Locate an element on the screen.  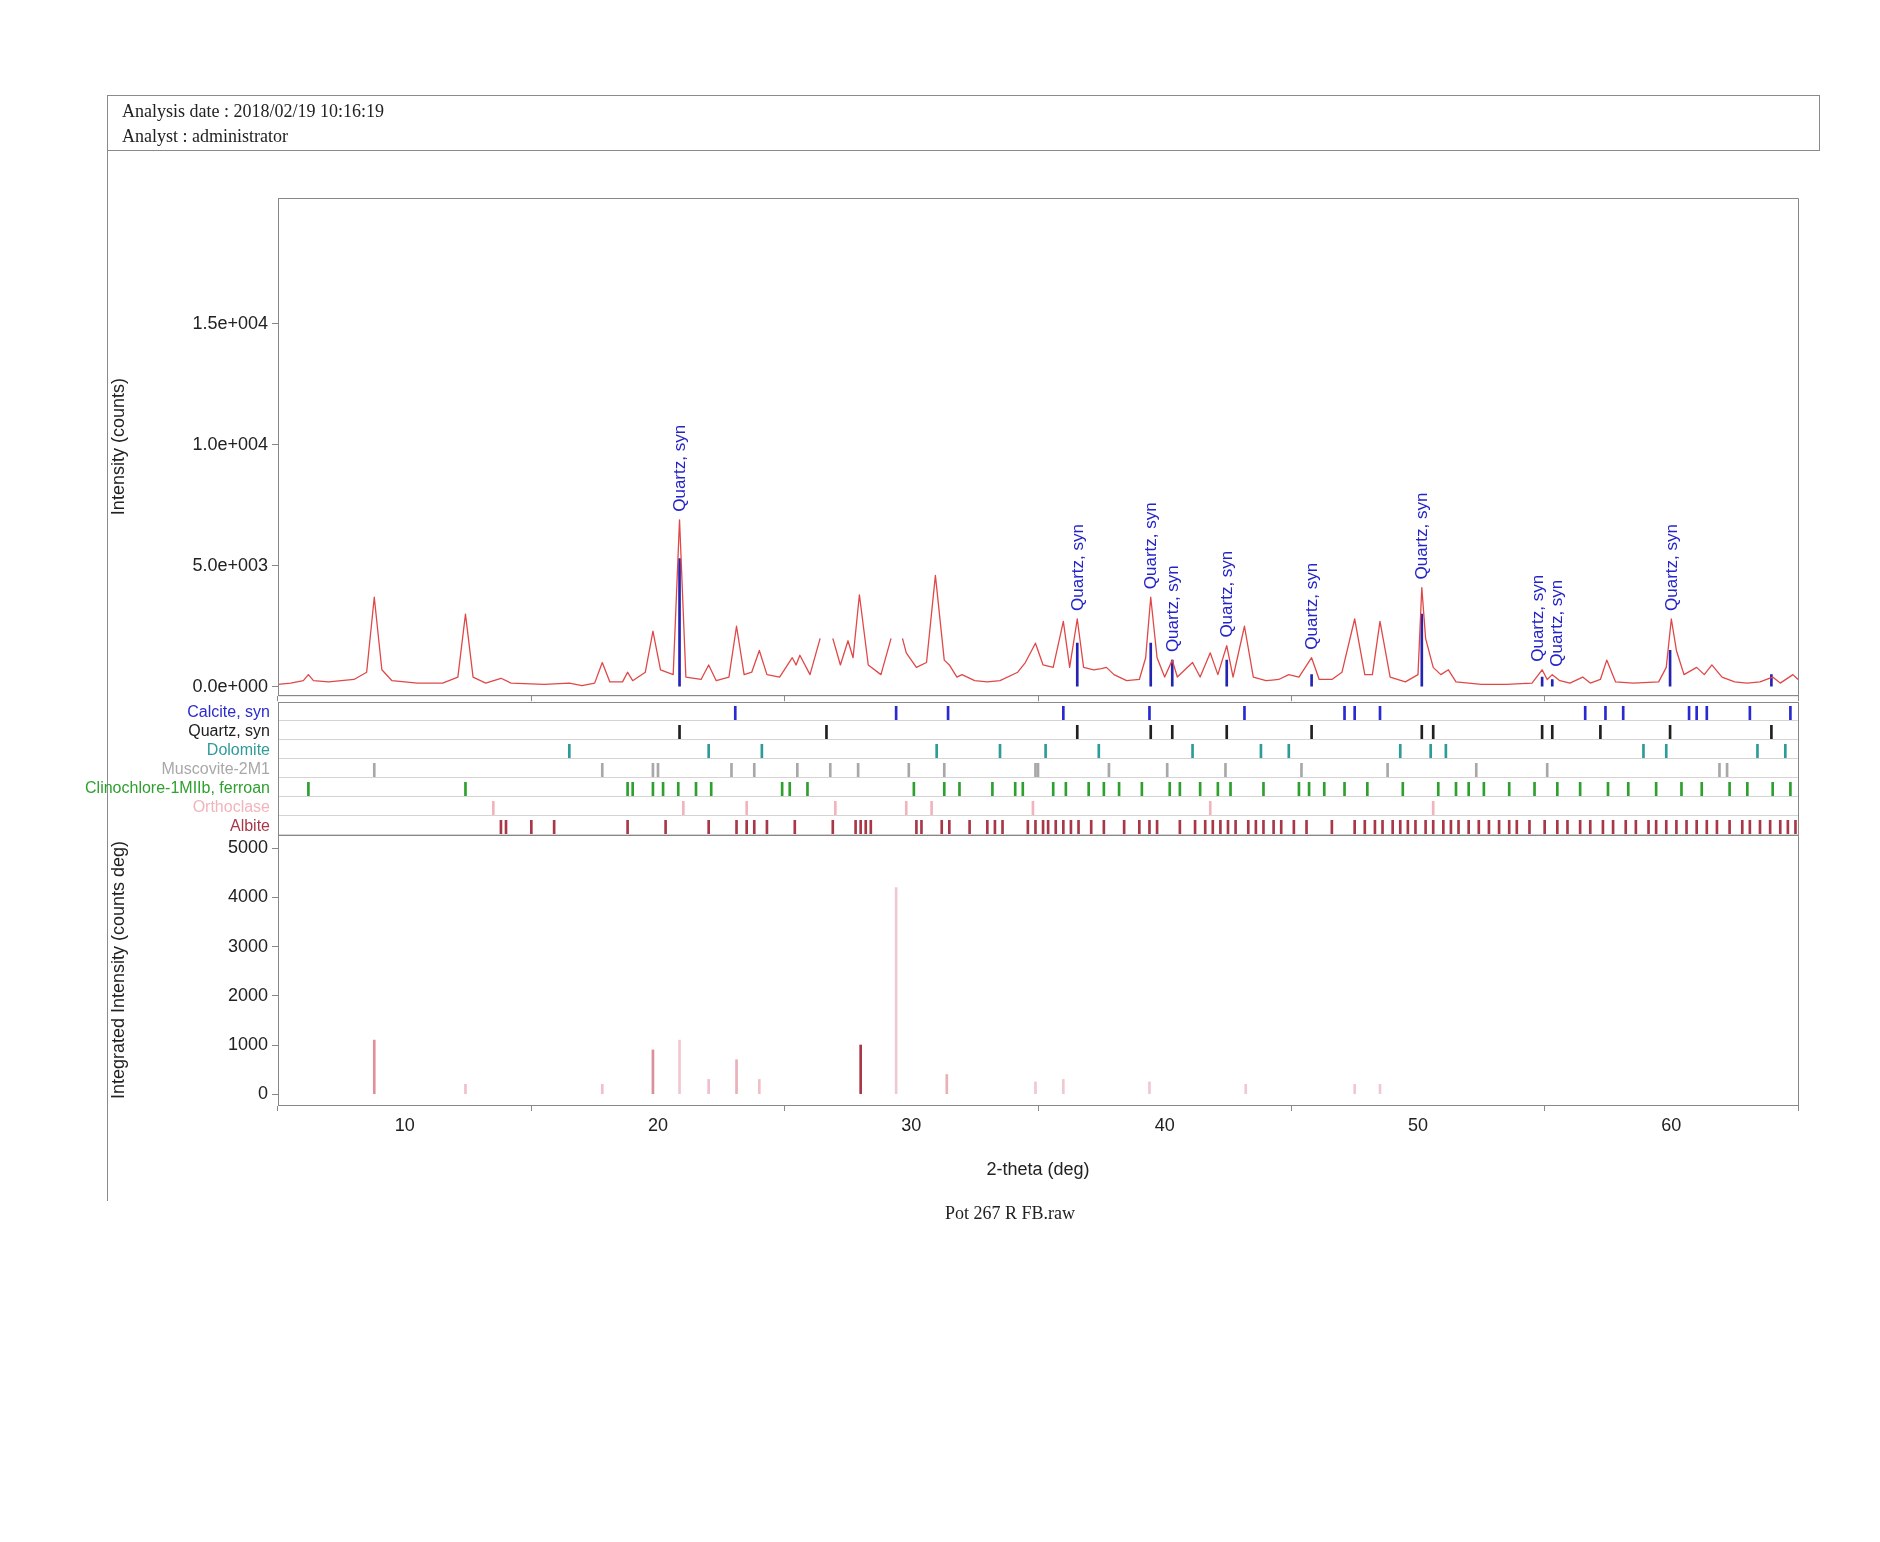
x-tick-label: 60 is located at coordinates (1671, 1124).